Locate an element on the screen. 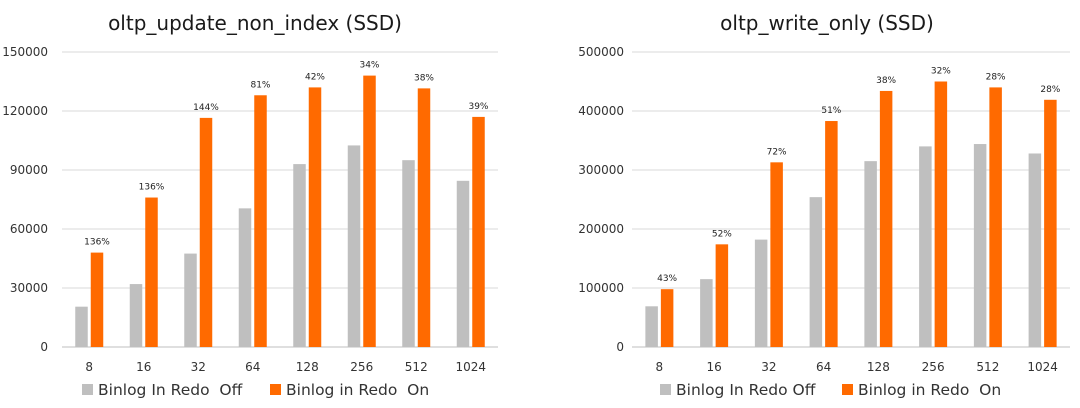 This screenshot has height=408, width=1080. bar-annotation-1024: 28% is located at coordinates (1050, 90).